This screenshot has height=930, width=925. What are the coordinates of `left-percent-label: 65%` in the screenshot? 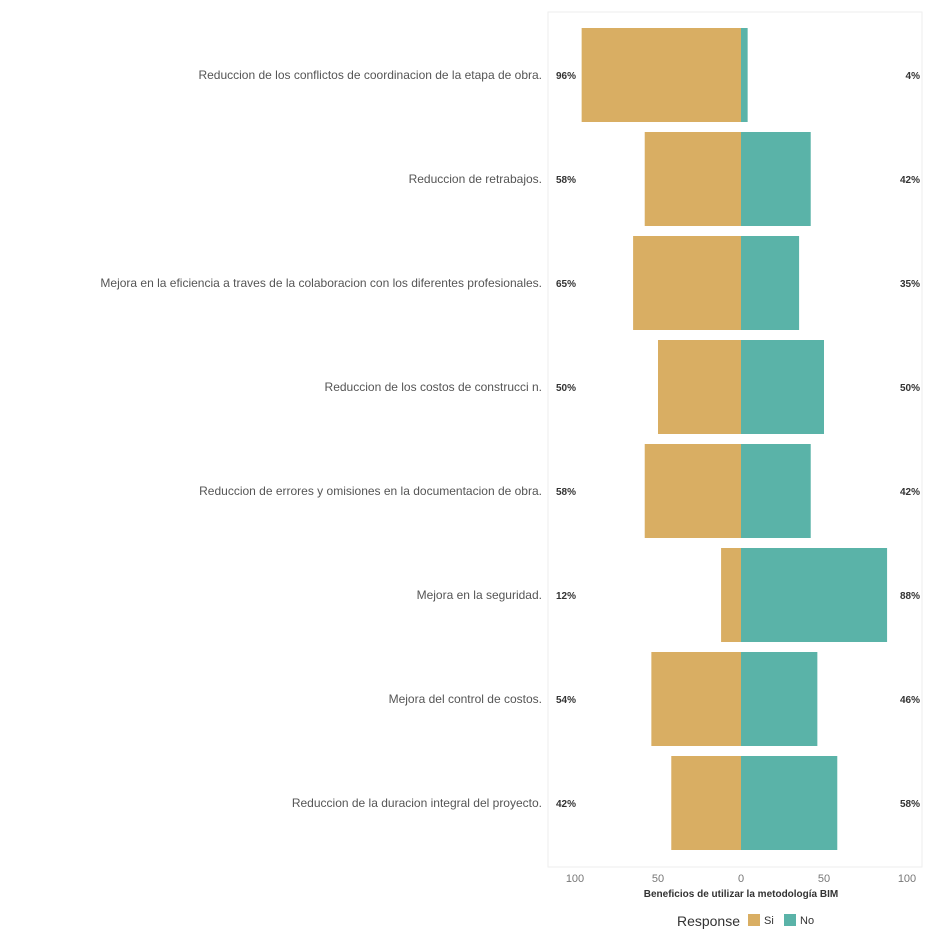 It's located at (566, 284).